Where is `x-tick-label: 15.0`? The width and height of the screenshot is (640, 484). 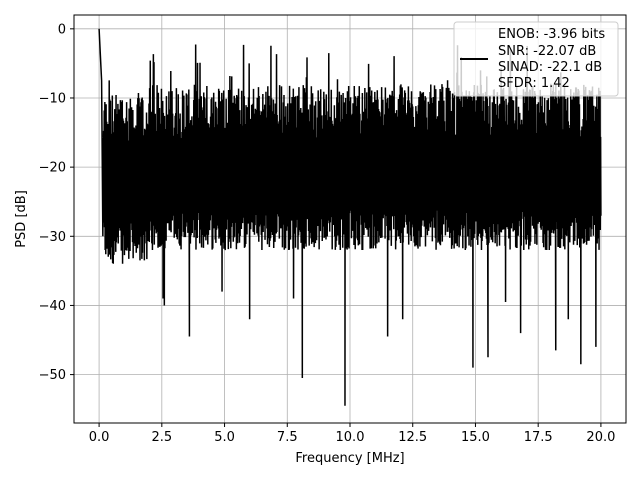 x-tick-label: 15.0 is located at coordinates (475, 437).